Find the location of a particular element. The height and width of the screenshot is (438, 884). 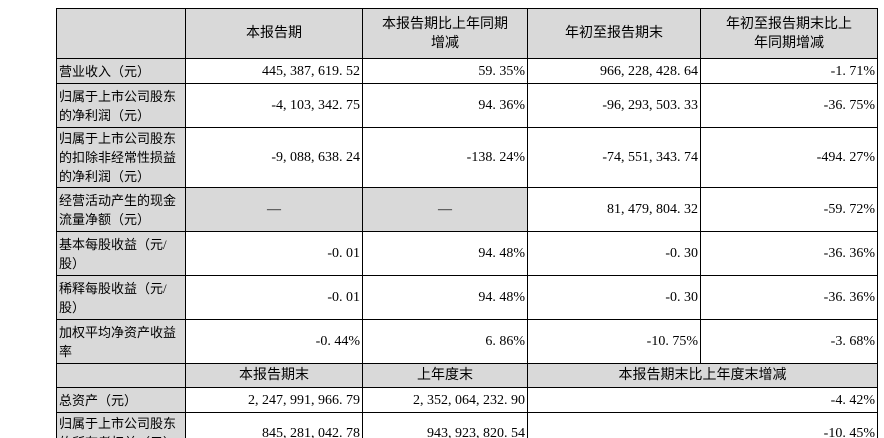

table-header-row-1: 本报告期 本报告期比上年同期增减 年初至报告期末 年初至报告期末比上年同期增减 is located at coordinates (467, 33).